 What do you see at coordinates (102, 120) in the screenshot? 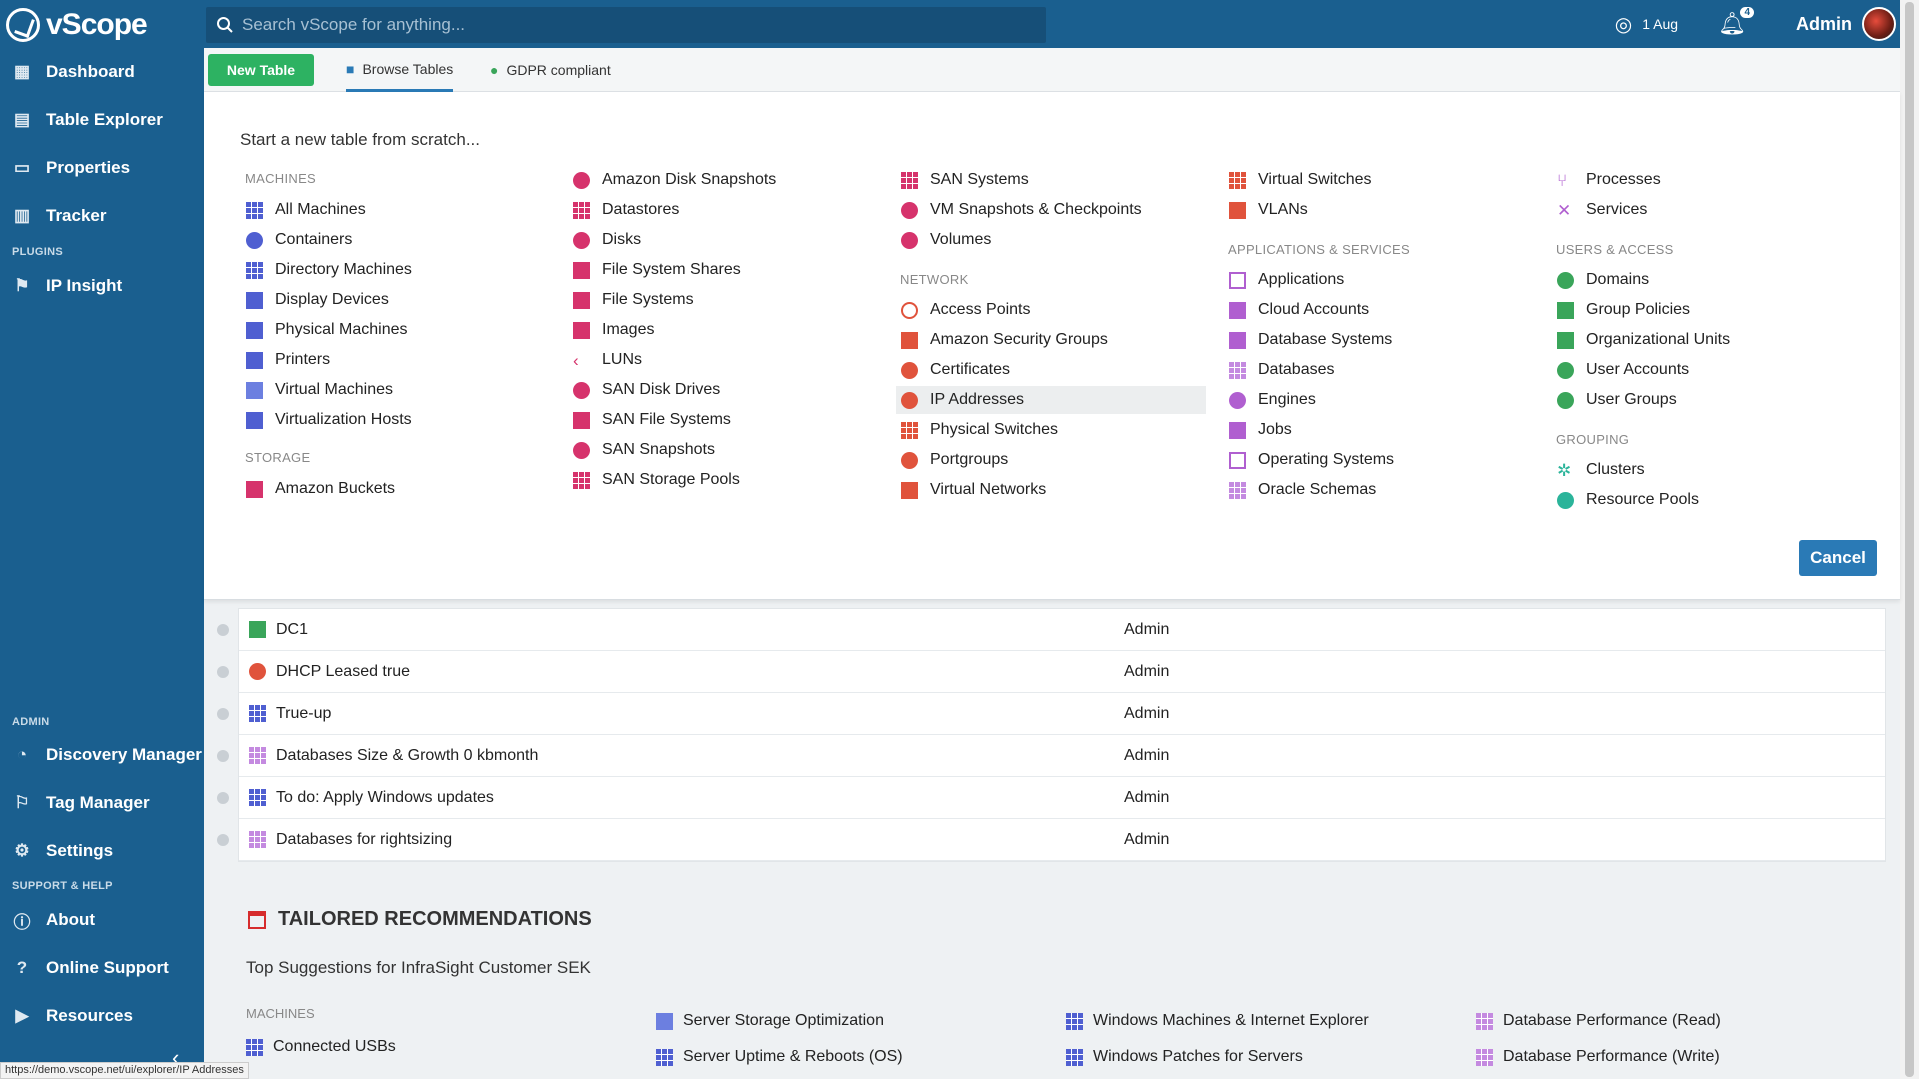
I see `sidebar-item-table-explorer: ▤ Table Explorer` at bounding box center [102, 120].